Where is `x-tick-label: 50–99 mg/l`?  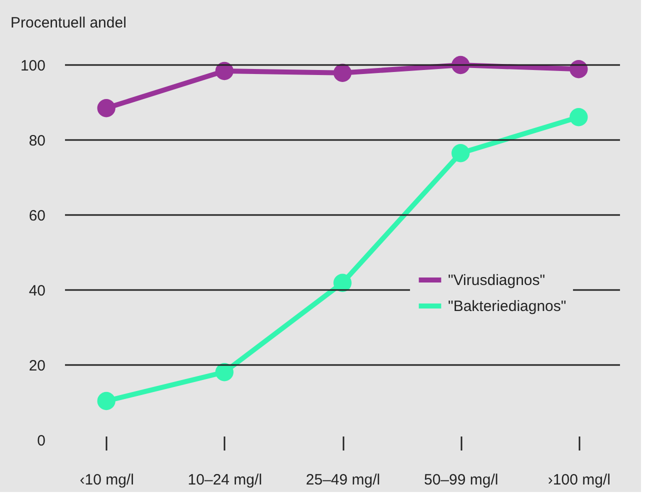 x-tick-label: 50–99 mg/l is located at coordinates (461, 480).